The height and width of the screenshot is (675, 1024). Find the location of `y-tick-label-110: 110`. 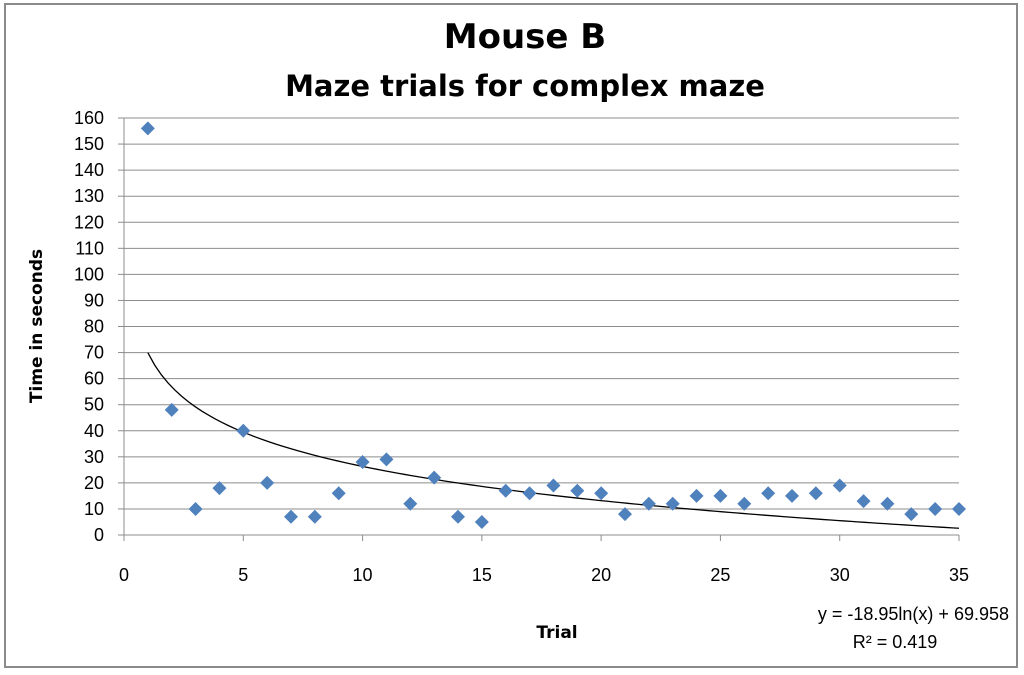

y-tick-label-110: 110 is located at coordinates (89, 248).